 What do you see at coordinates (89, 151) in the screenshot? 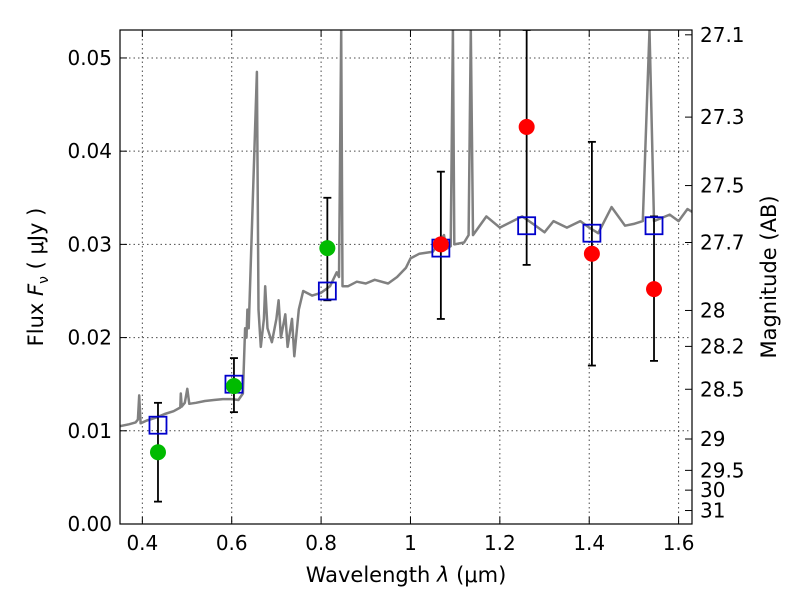
I see `y-tick-label: 0.04` at bounding box center [89, 151].